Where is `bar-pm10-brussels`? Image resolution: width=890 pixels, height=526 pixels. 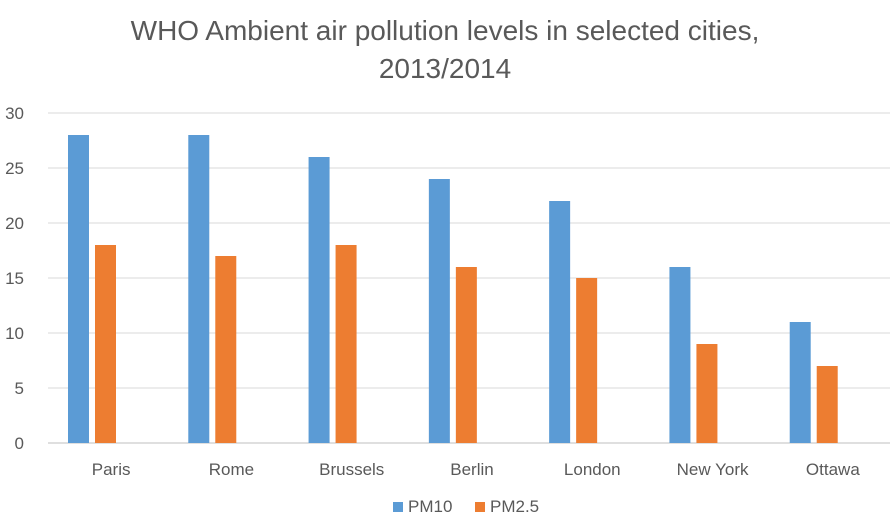
bar-pm10-brussels is located at coordinates (319, 300).